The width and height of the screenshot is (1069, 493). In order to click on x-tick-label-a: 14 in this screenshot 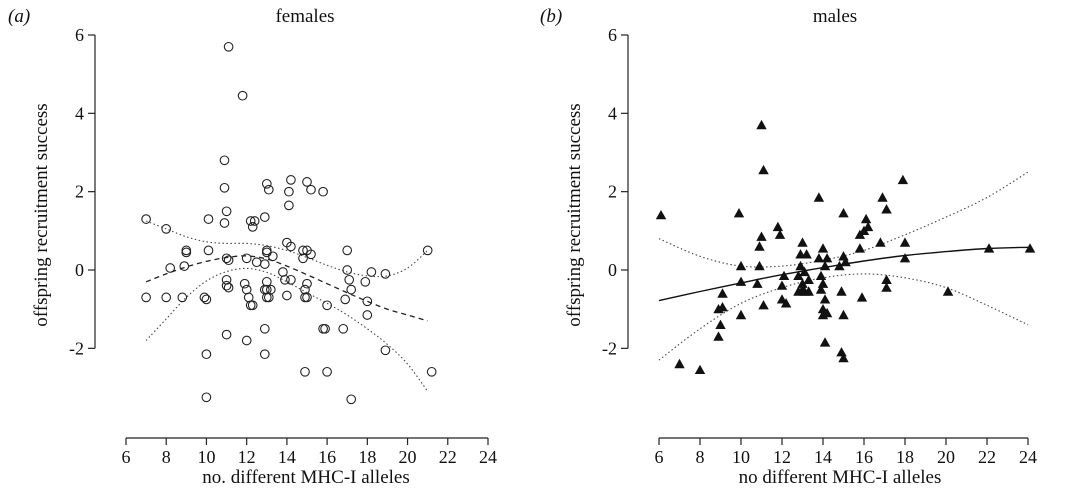, I will do `click(287, 457)`.